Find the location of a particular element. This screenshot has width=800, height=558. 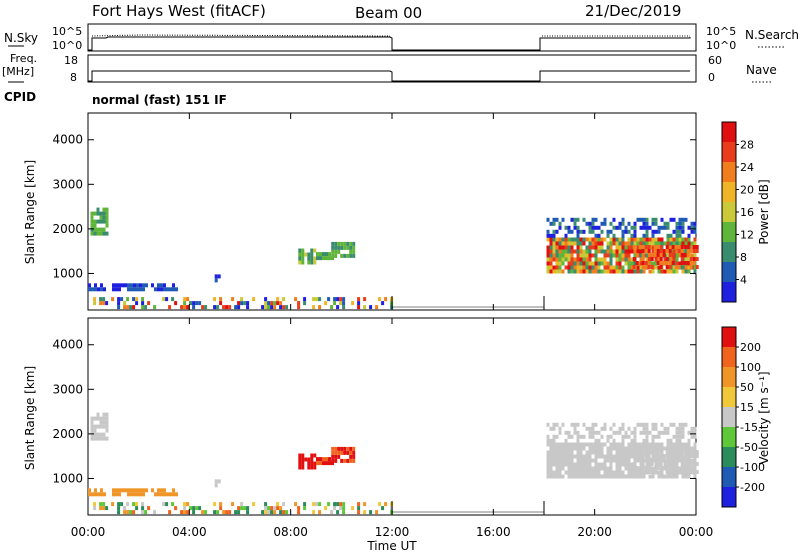

y-tick-label: 1000 is located at coordinates (67, 273).